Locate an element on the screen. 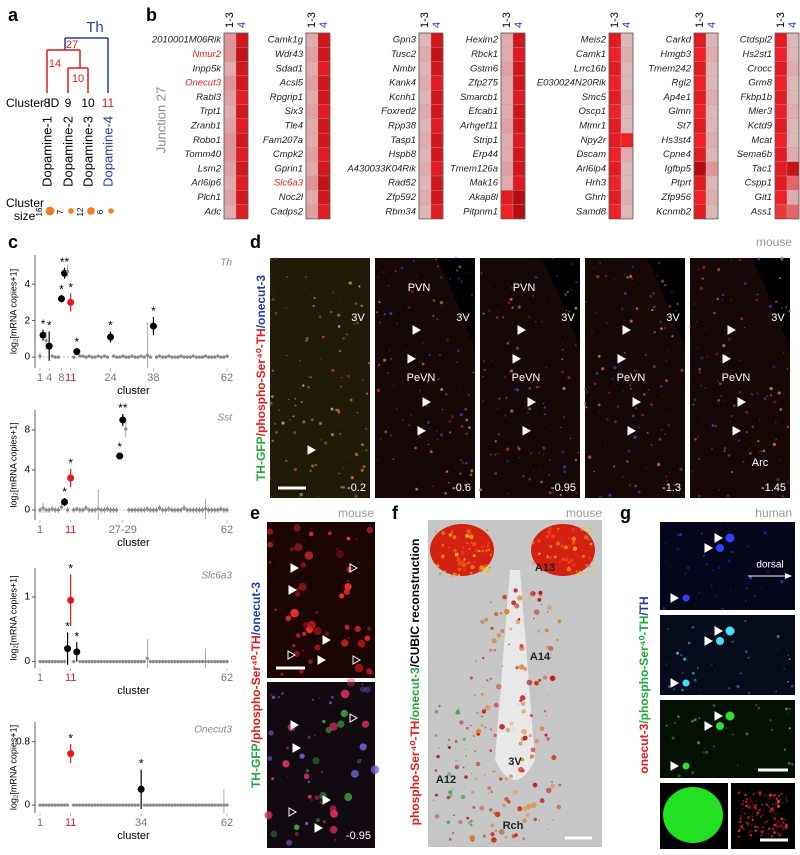 This screenshot has height=855, width=800. gene-name: Six3 is located at coordinates (294, 111).